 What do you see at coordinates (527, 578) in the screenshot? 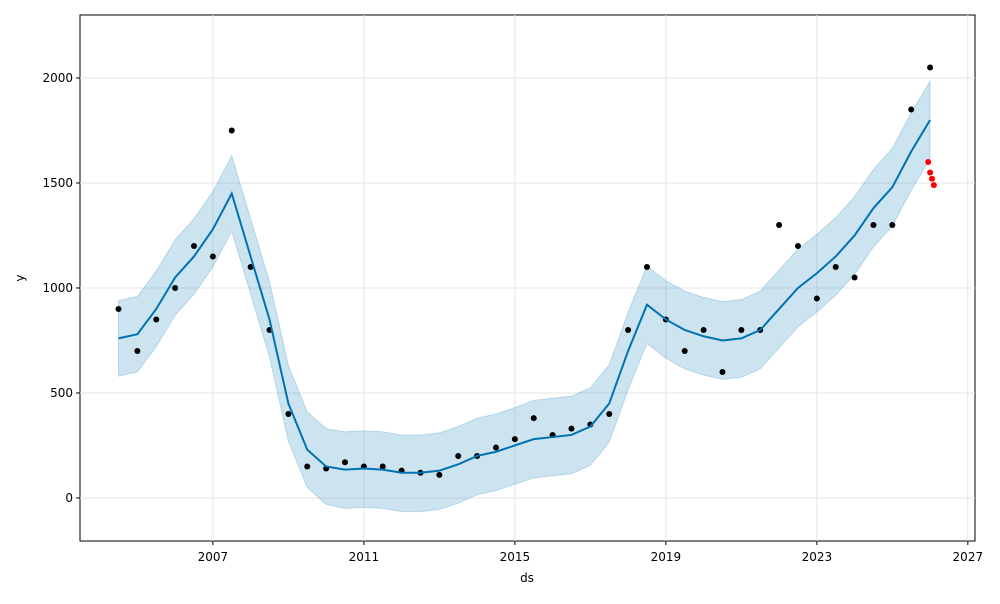
I see `x-axis-label: ds` at bounding box center [527, 578].